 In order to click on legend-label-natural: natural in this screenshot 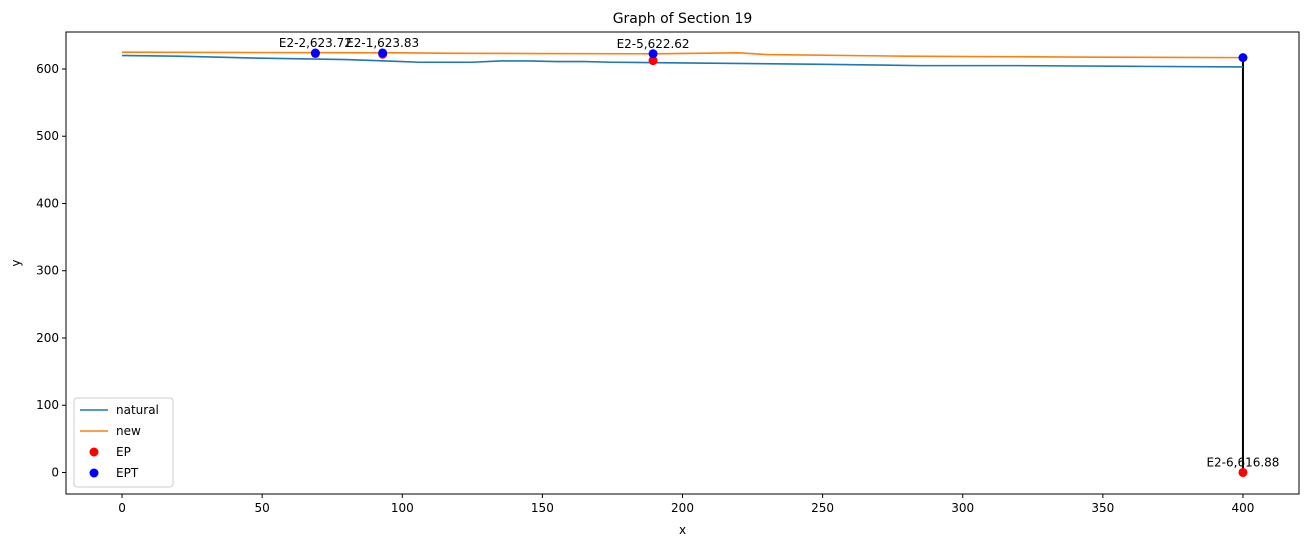, I will do `click(137, 410)`.